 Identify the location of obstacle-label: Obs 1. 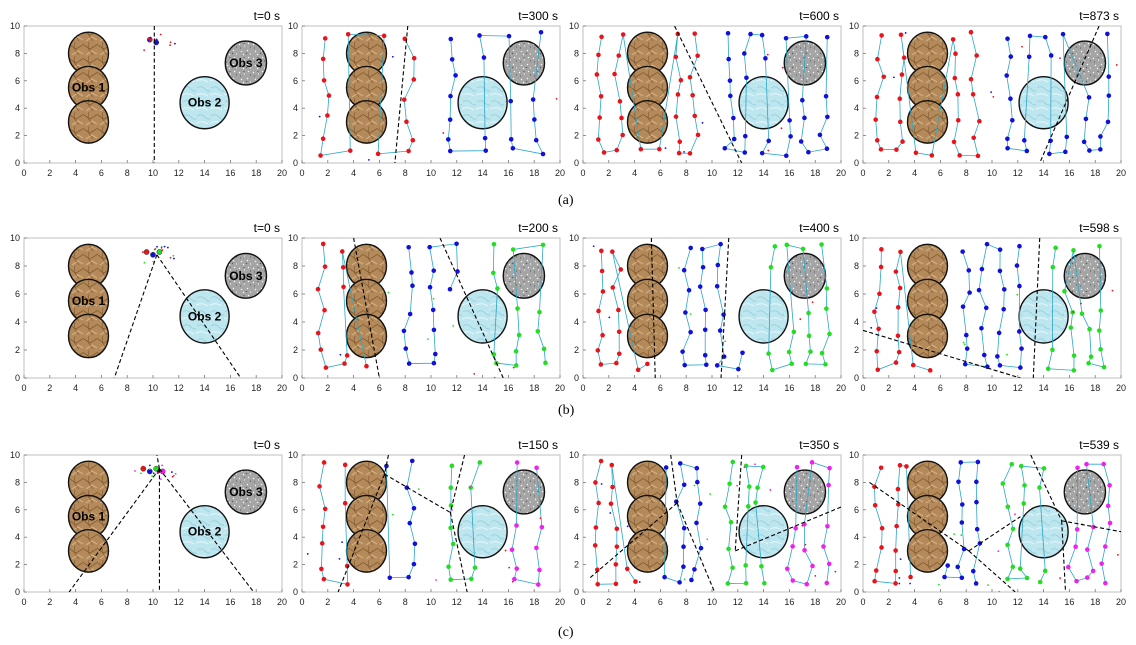
(89, 88).